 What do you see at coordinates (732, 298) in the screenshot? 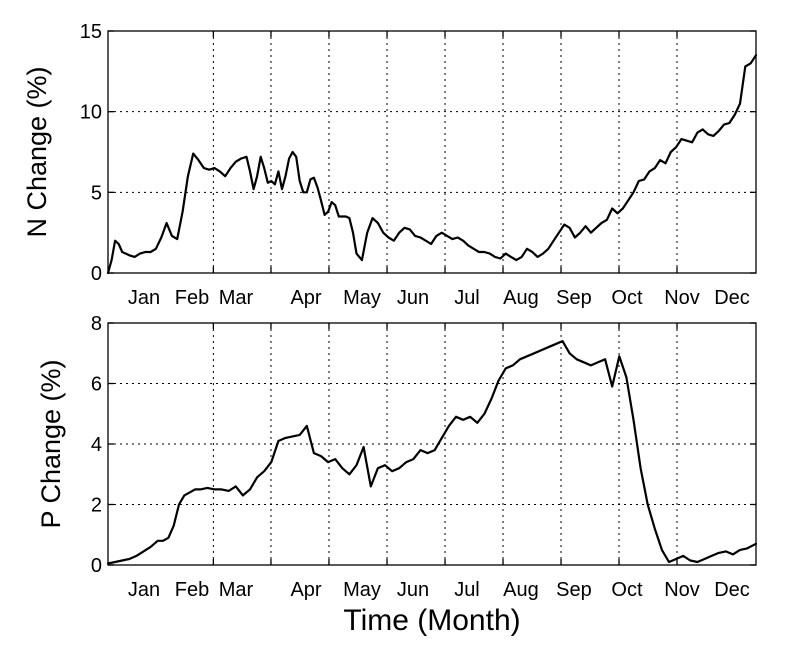
I see `n-change-month-label: Dec` at bounding box center [732, 298].